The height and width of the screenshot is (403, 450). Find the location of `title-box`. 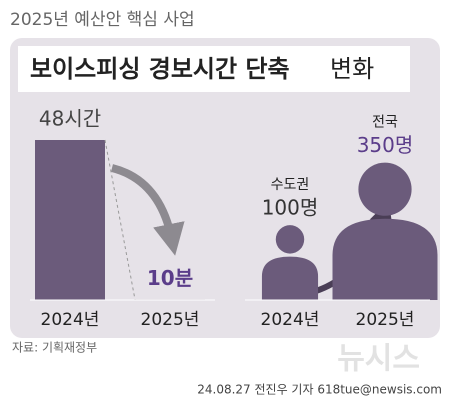

title-box is located at coordinates (214, 69).